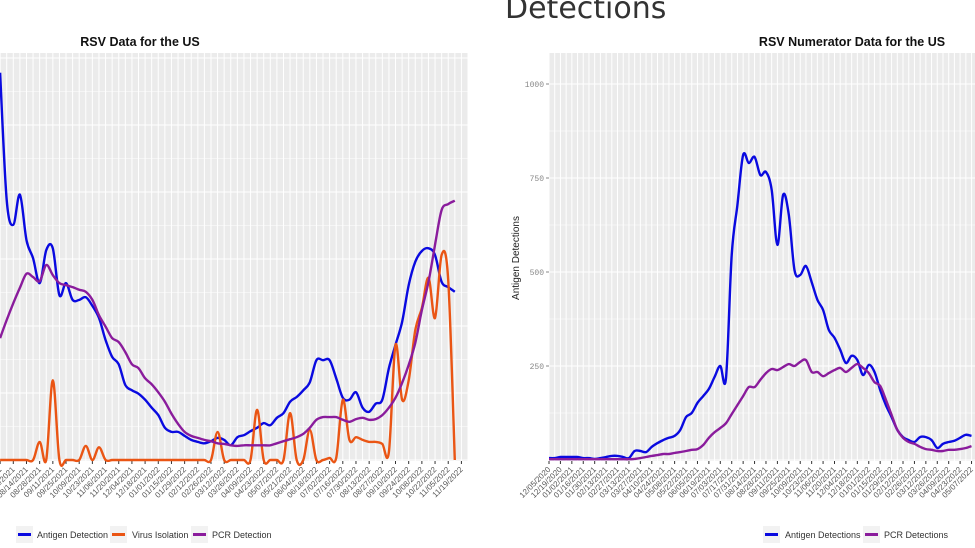 The width and height of the screenshot is (975, 548). Describe the element at coordinates (852, 42) in the screenshot. I see `right-chart-title: RSV Numerator Data for the US` at that location.